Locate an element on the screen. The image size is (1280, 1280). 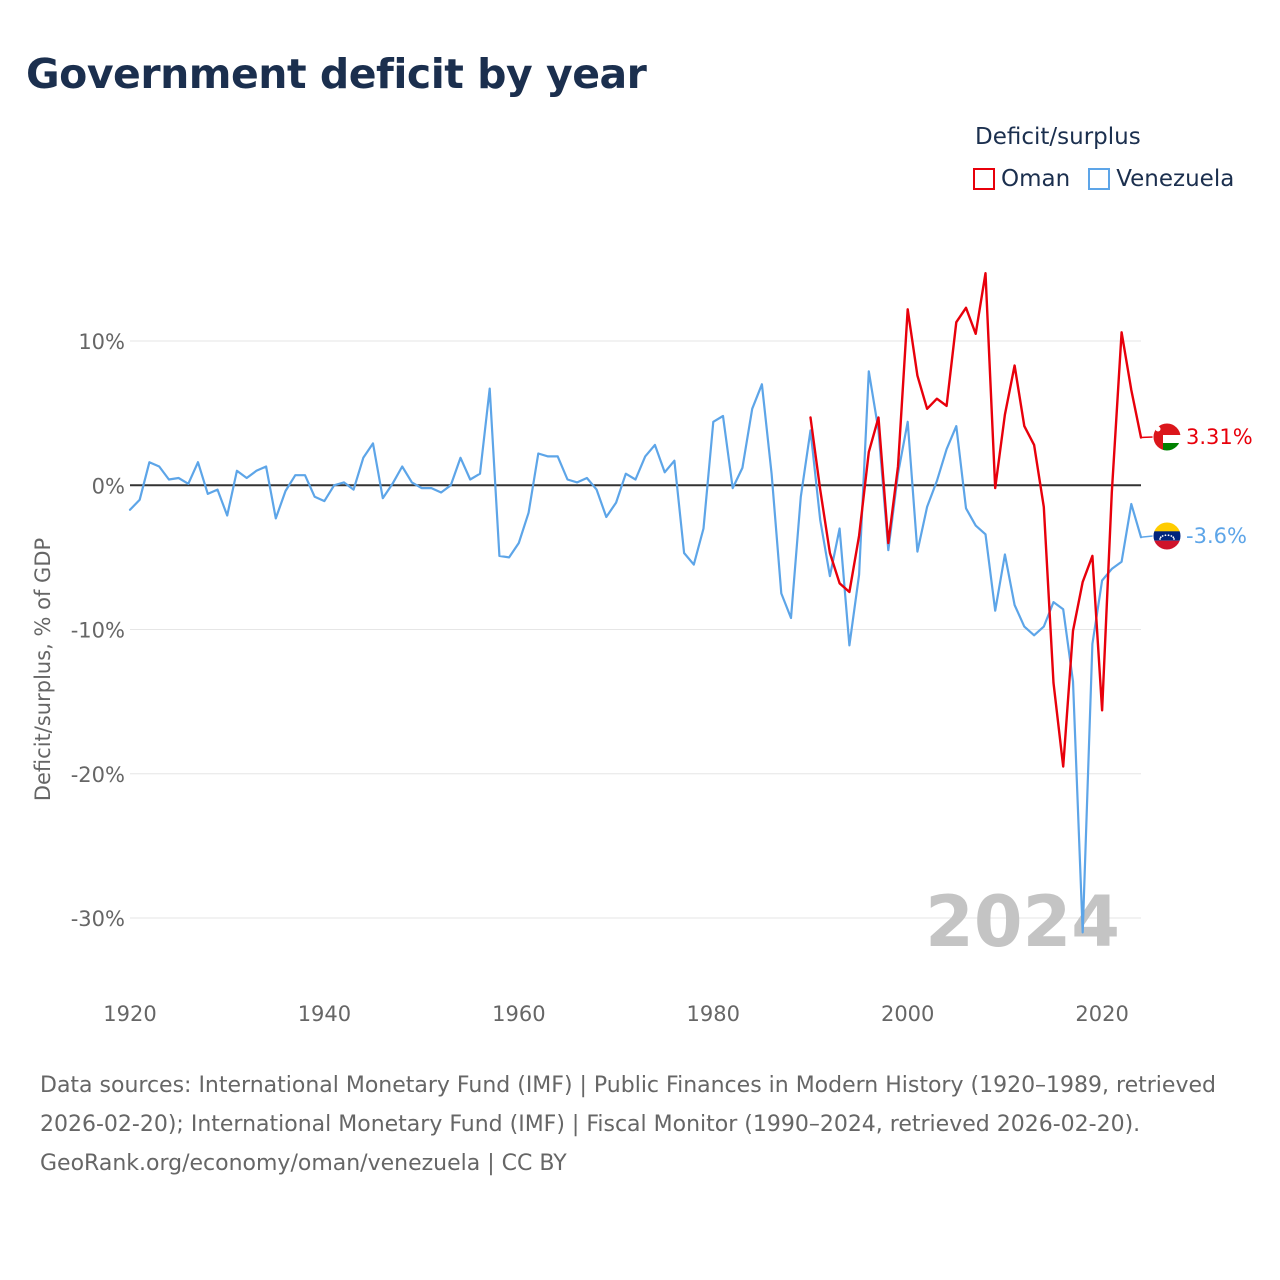
end-label-oman: 3.31% is located at coordinates (1219, 437).